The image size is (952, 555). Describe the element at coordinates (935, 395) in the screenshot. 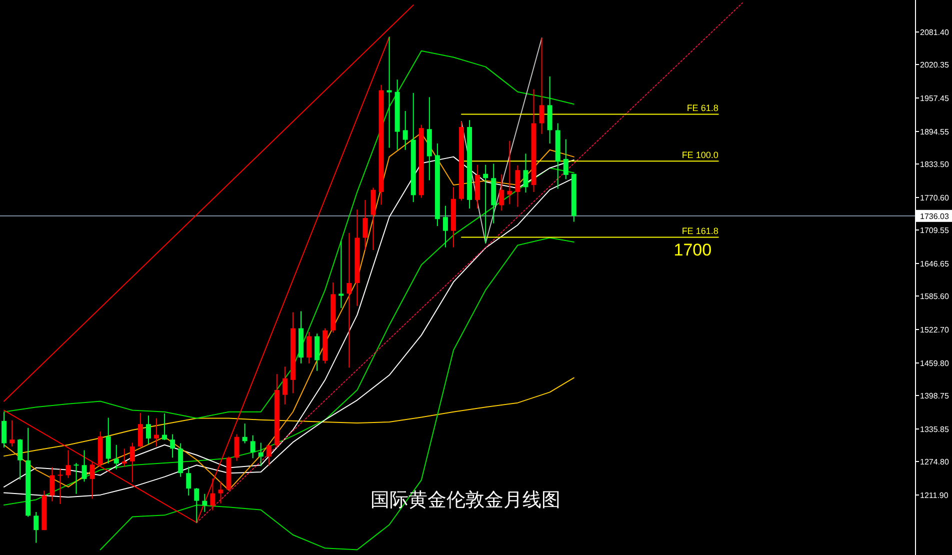

I see `y-tick-label: 1398.75` at that location.